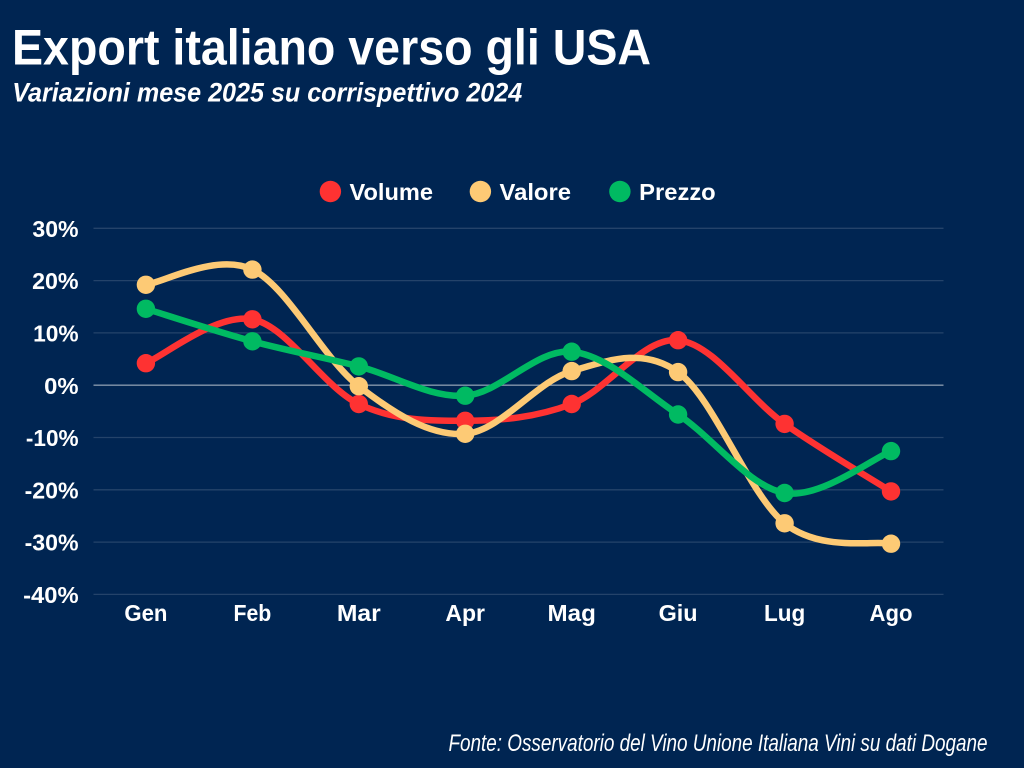  Describe the element at coordinates (572, 613) in the screenshot. I see `svg-text: Mag` at that location.